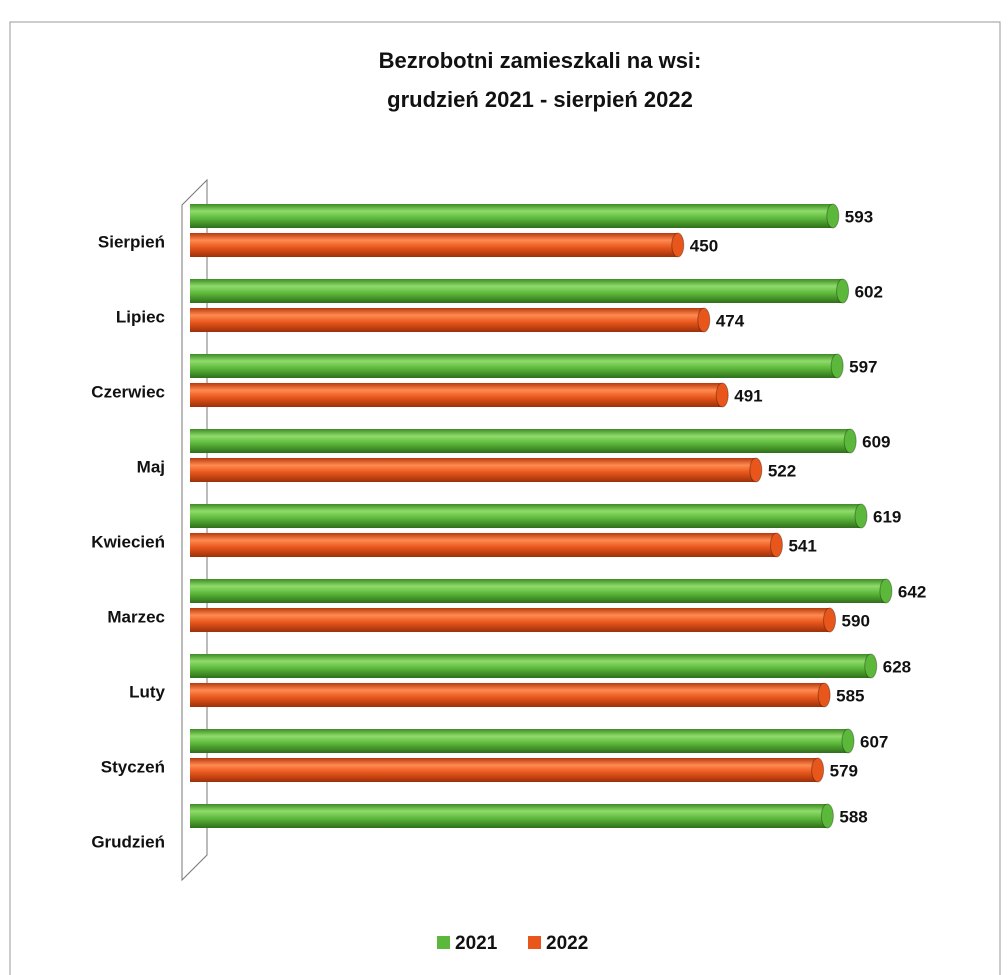 This screenshot has width=1008, height=975. What do you see at coordinates (853, 816) in the screenshot?
I see `value-label: 588` at bounding box center [853, 816].